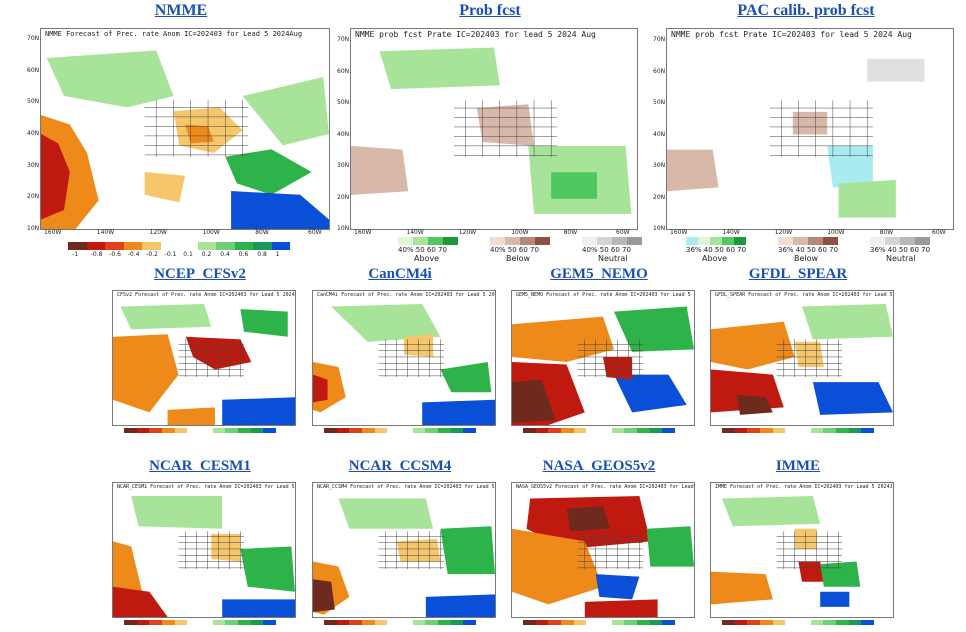  What do you see at coordinates (490, 10) in the screenshot?
I see `link-prob-fcst: Prob fcst` at bounding box center [490, 10].